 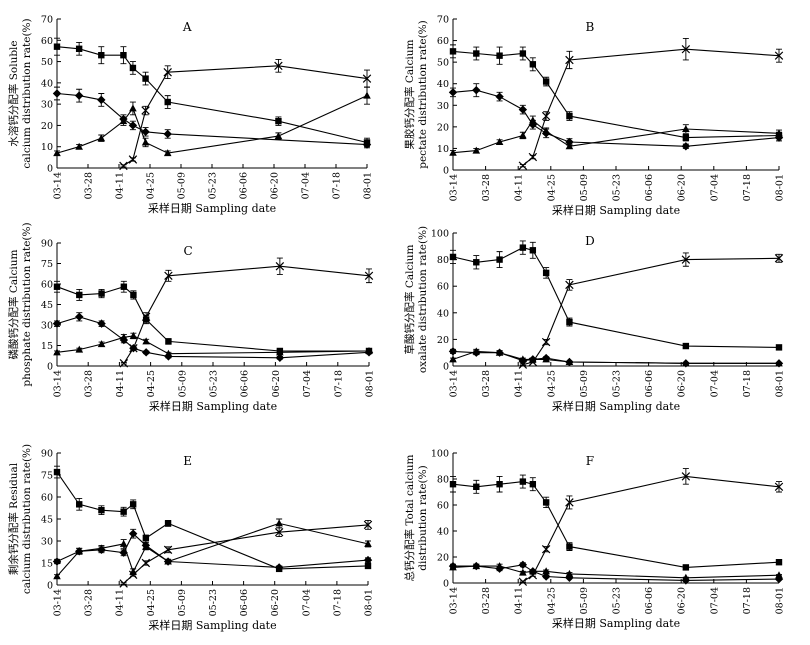 I want to click on panel-f-y-axis-title-line1: 总钙分配率 Total calcium, so click(x=409, y=517).